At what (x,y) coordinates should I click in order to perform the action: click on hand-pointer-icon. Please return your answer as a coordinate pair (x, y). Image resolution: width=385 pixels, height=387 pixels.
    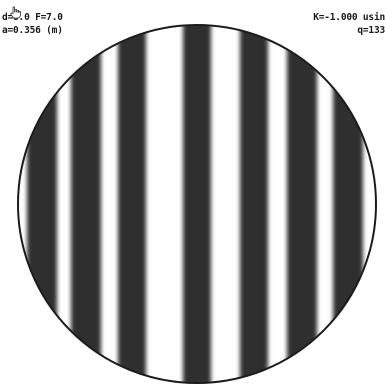
    Looking at the image, I should click on (15, 12).